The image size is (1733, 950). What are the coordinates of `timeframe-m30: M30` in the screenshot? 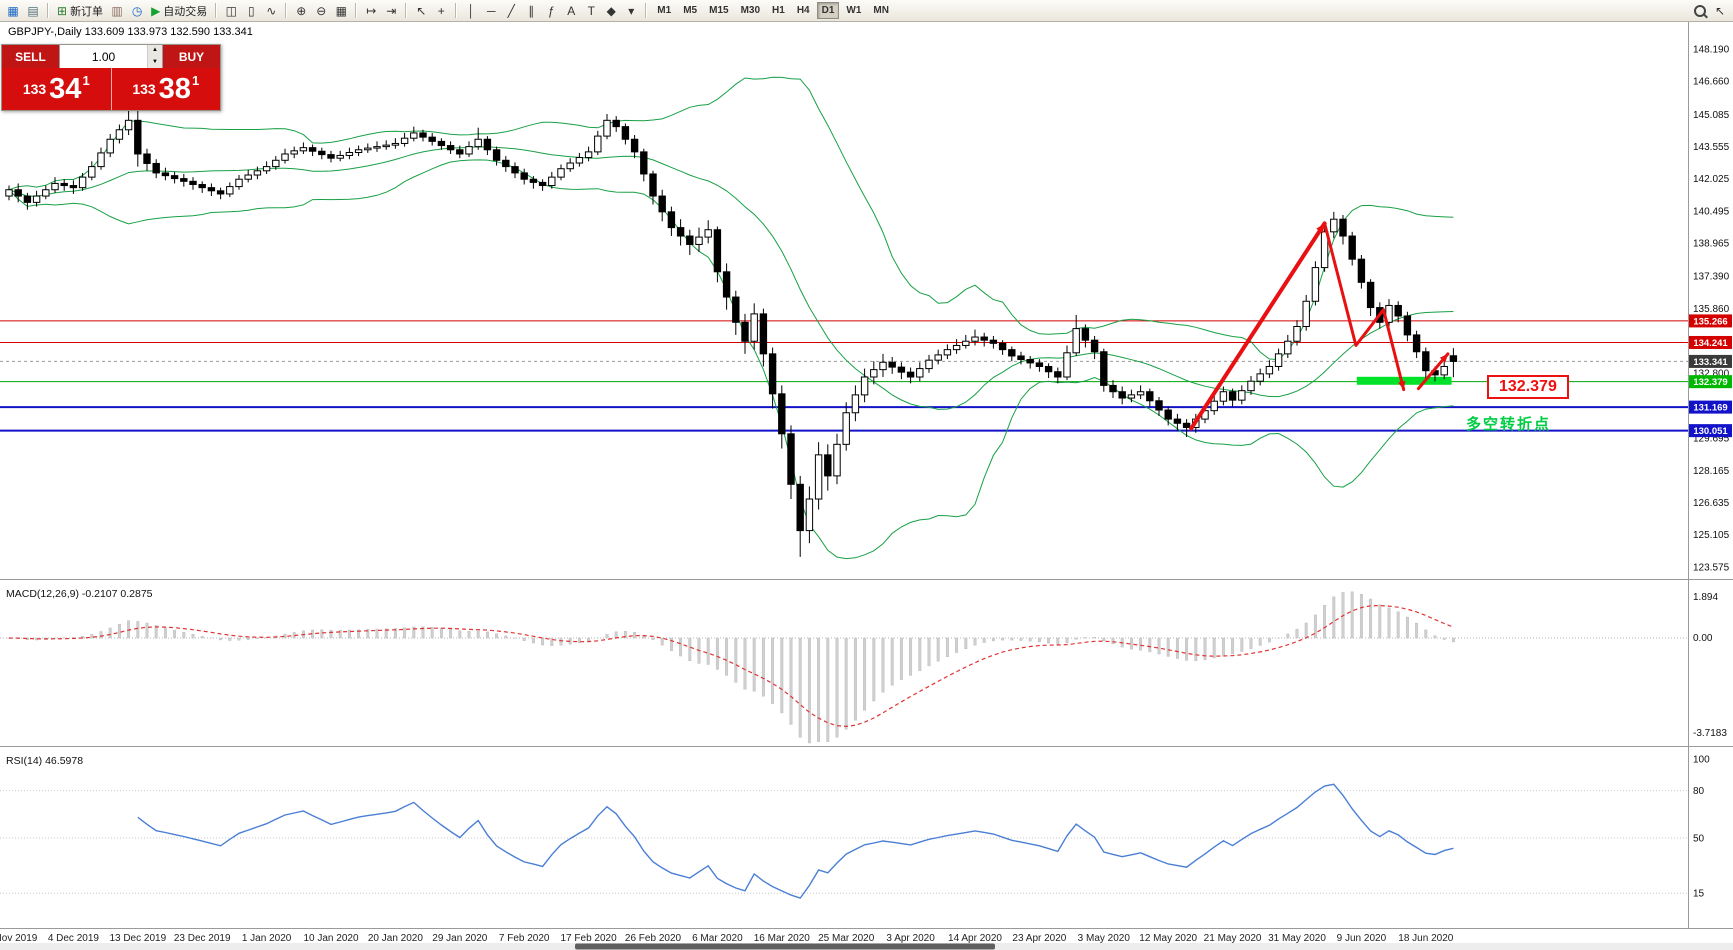 It's located at (750, 10).